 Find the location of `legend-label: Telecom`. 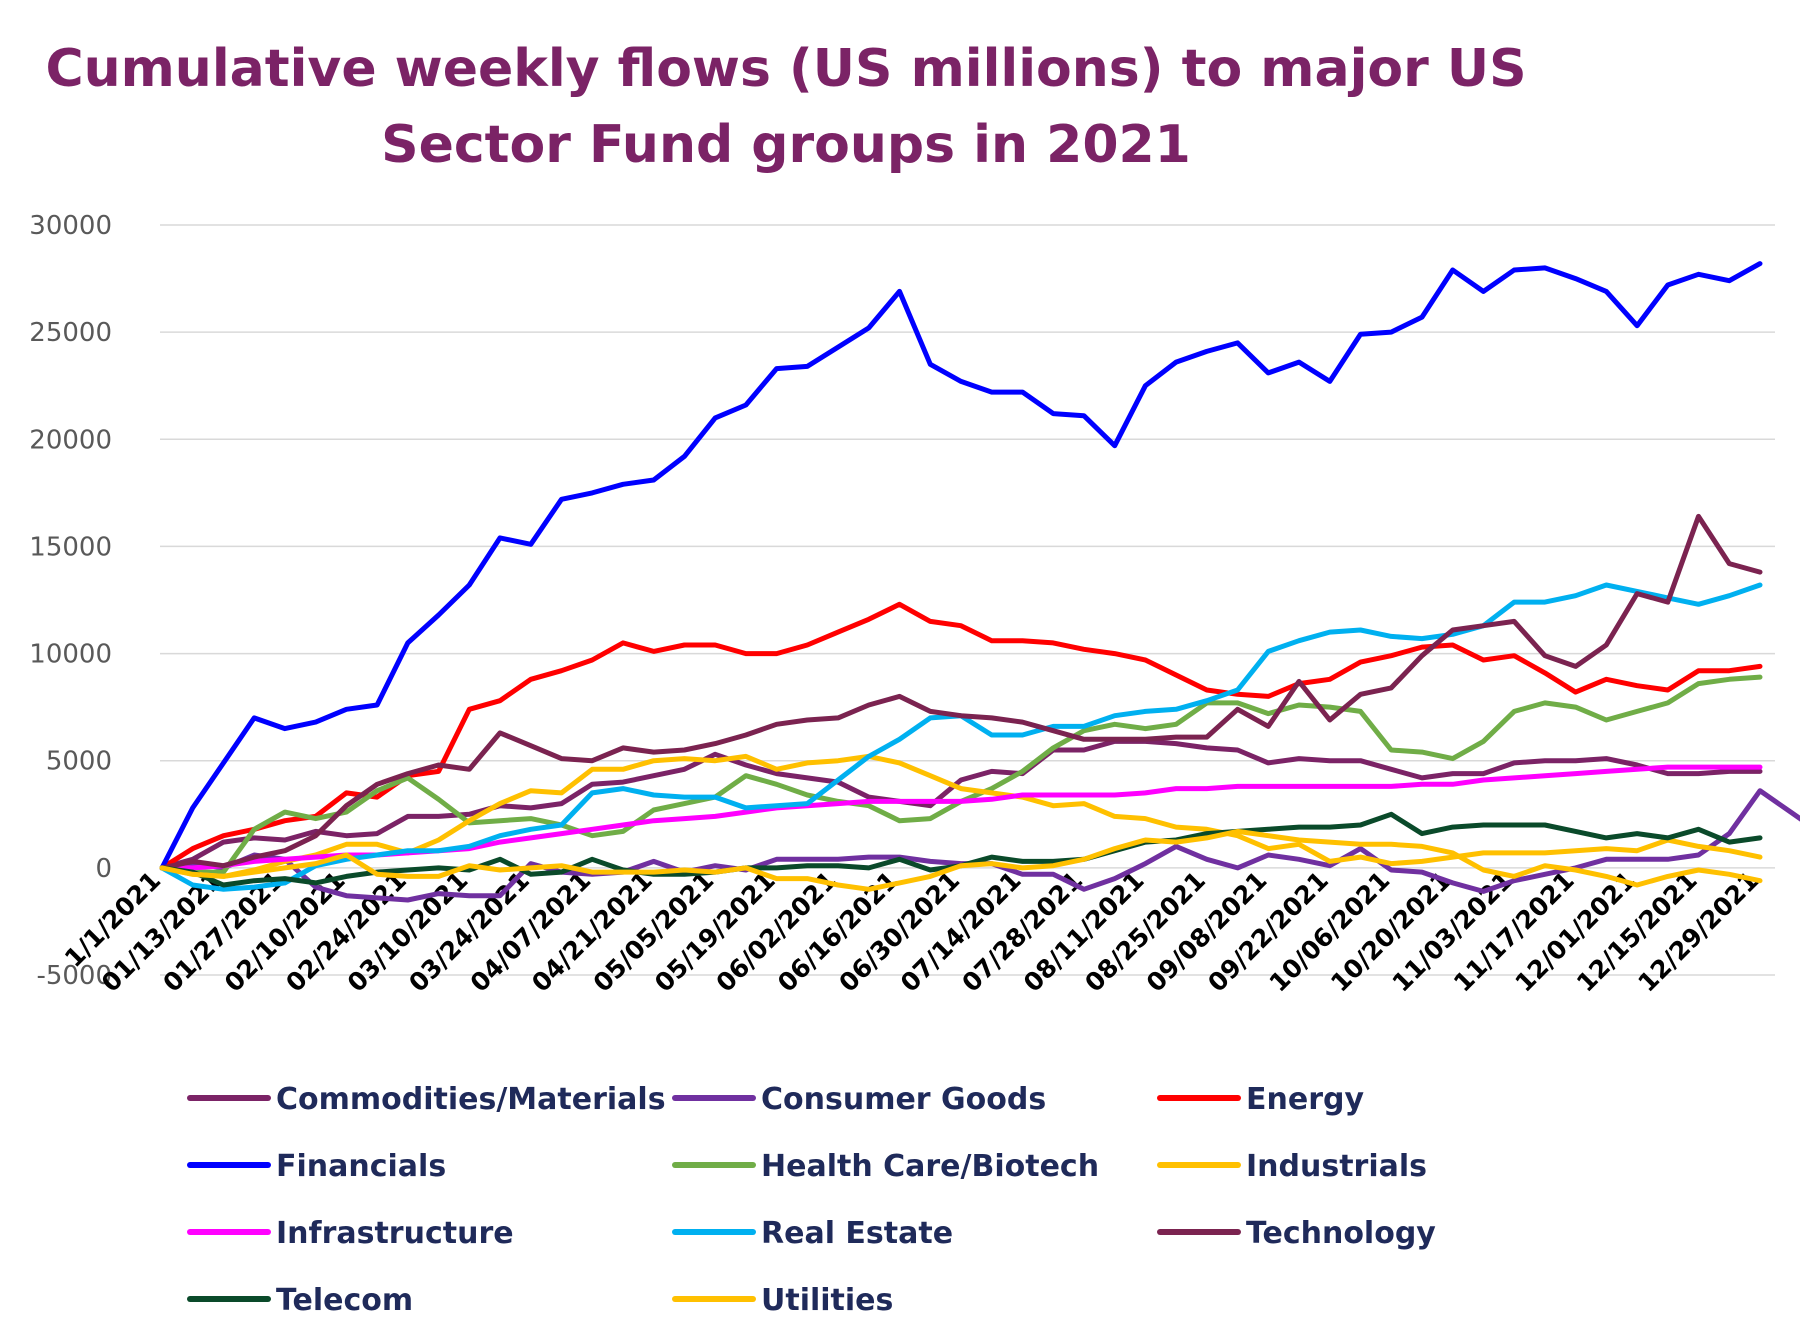

legend-label: Telecom is located at coordinates (344, 1300).